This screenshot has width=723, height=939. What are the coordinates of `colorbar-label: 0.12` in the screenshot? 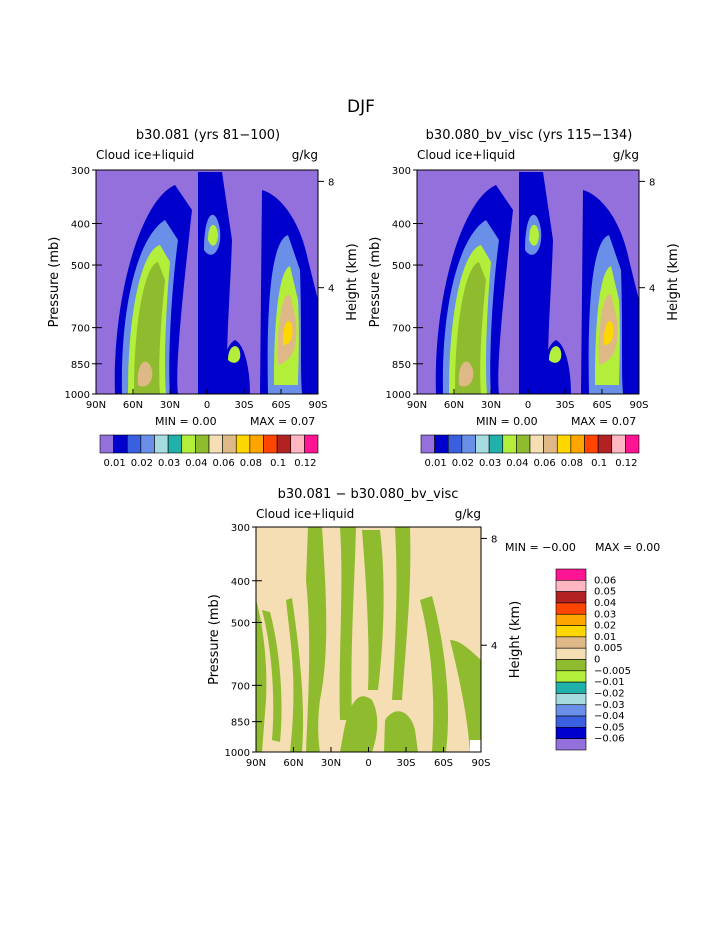 It's located at (305, 463).